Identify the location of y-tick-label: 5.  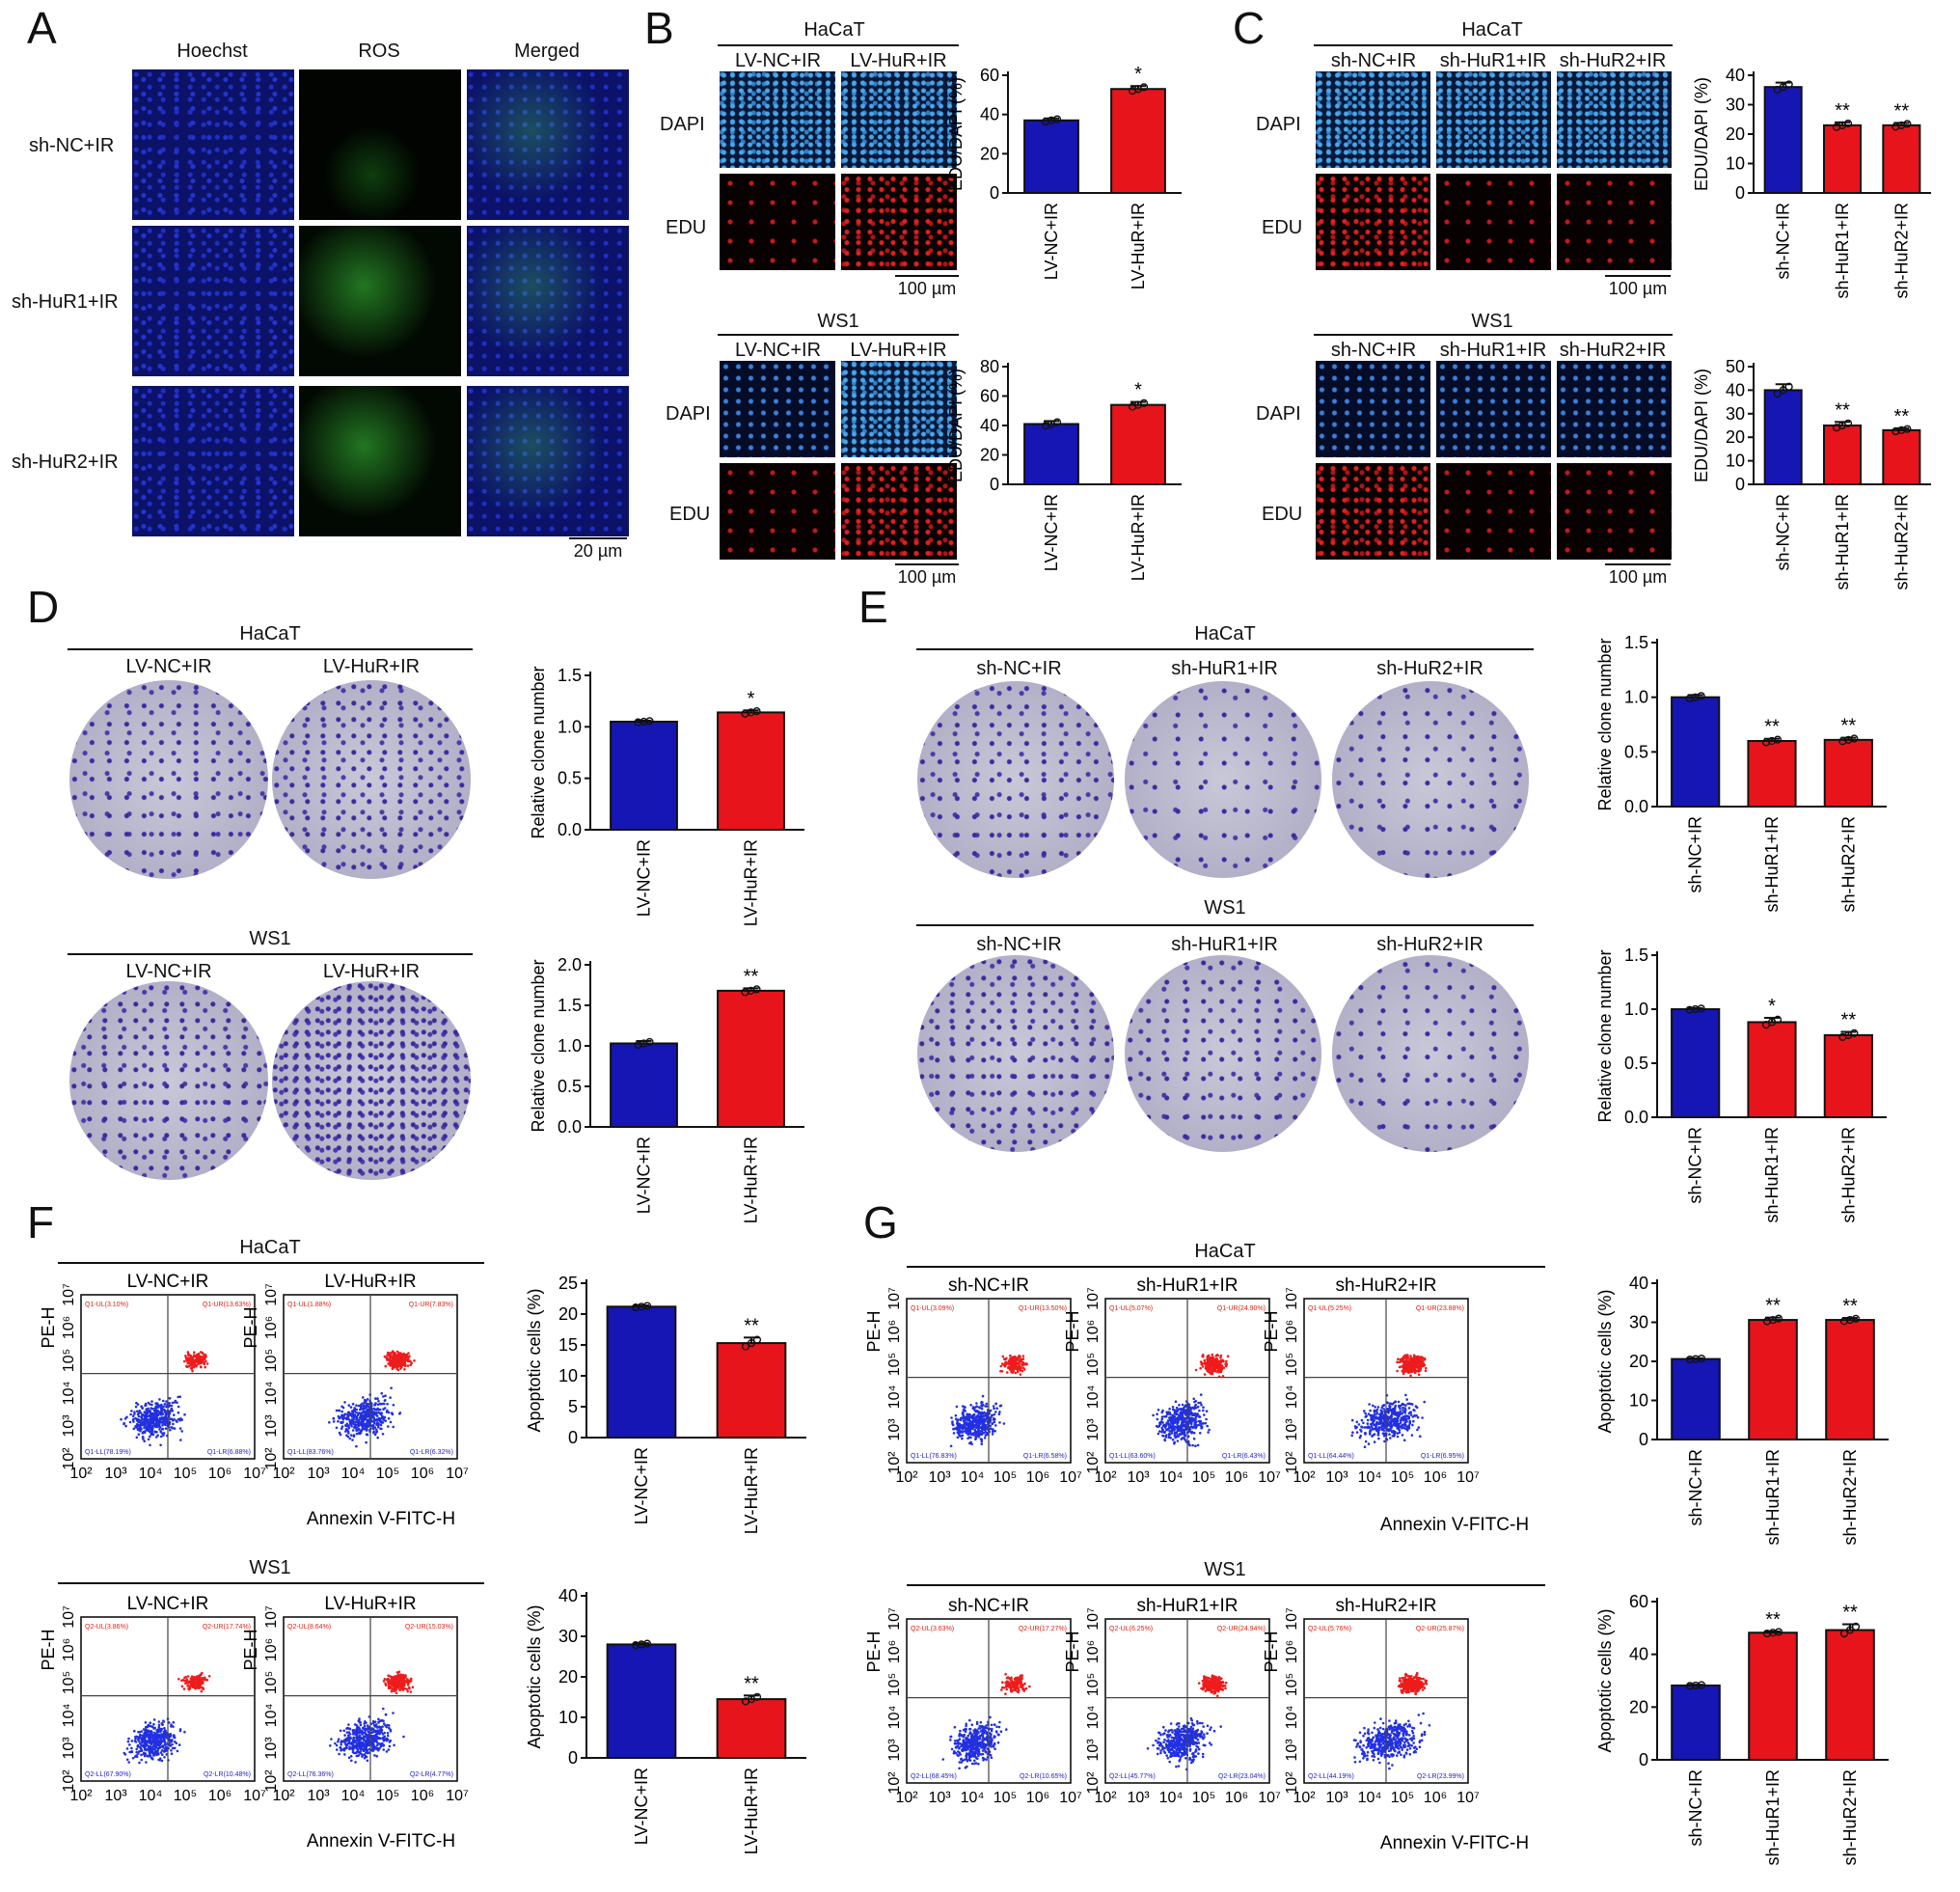
(573, 1407).